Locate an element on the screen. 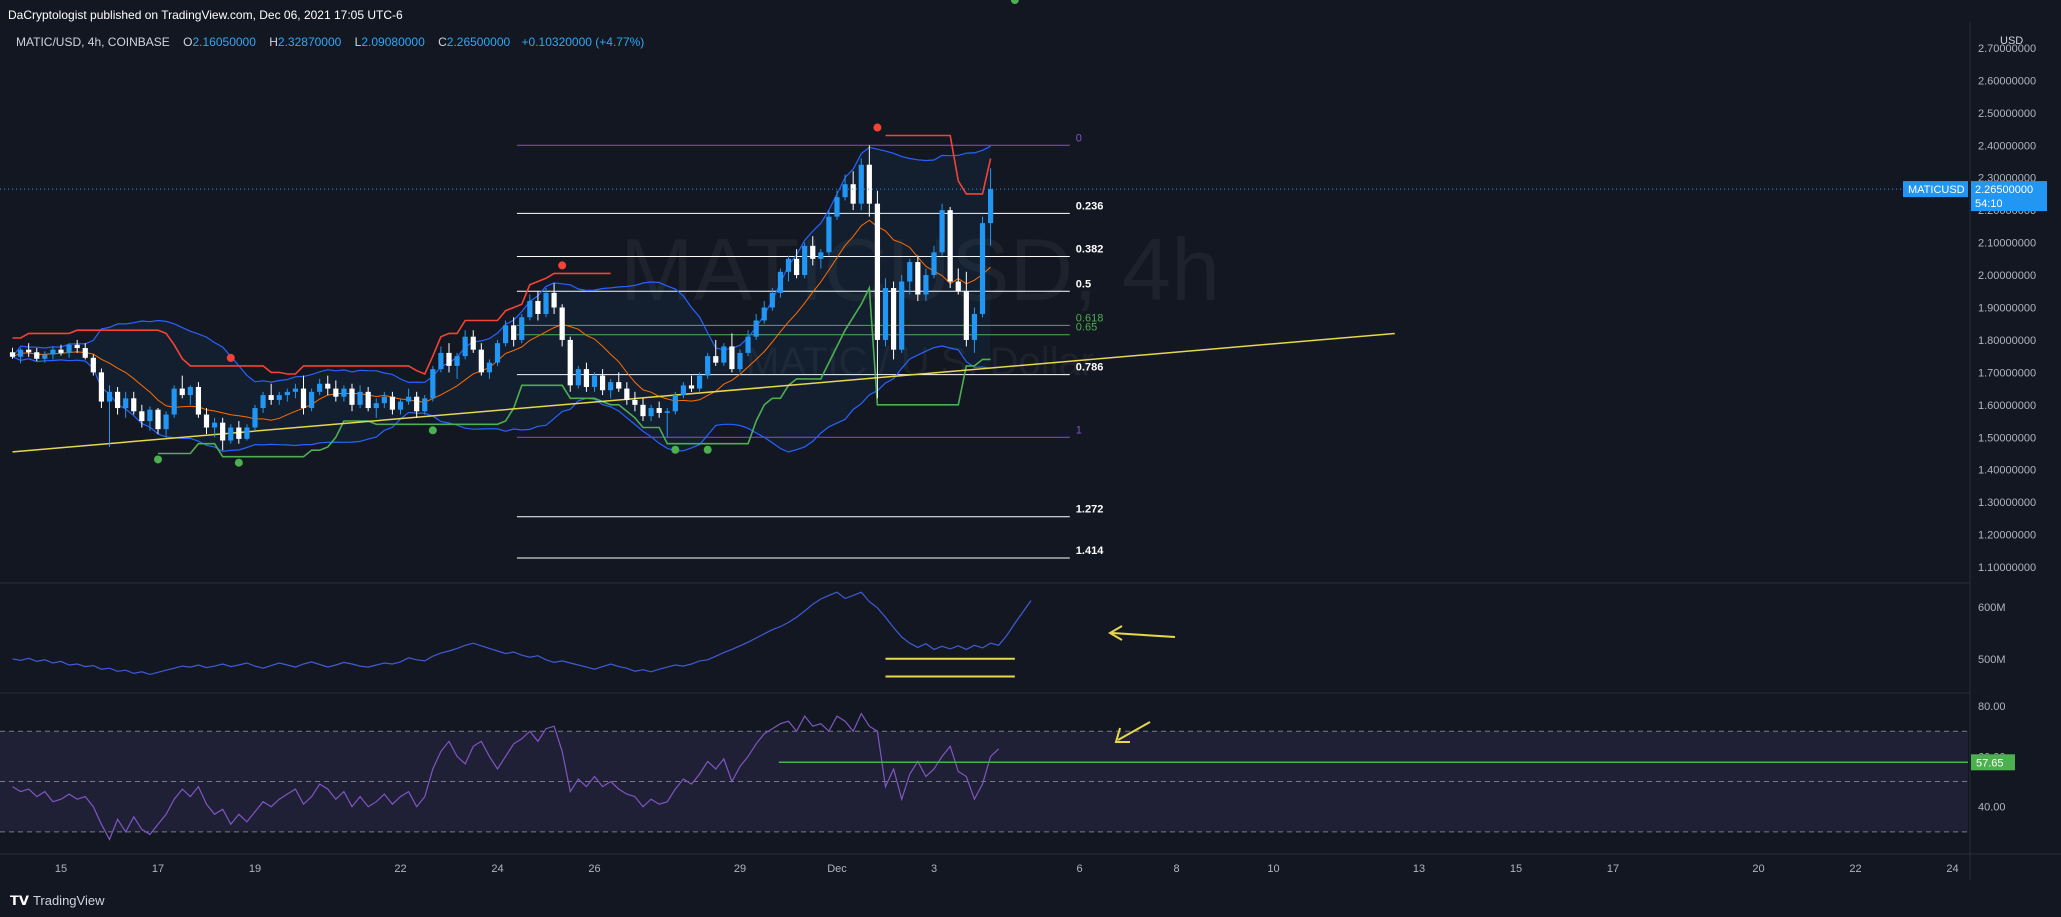  fib-level-label: 1.272 is located at coordinates (1090, 510).